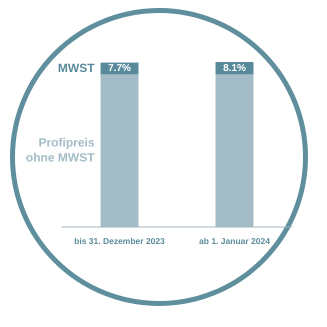 Image resolution: width=327 pixels, height=327 pixels. Describe the element at coordinates (61, 149) in the screenshot. I see `series-label: Profipreis ohne MWST` at that location.